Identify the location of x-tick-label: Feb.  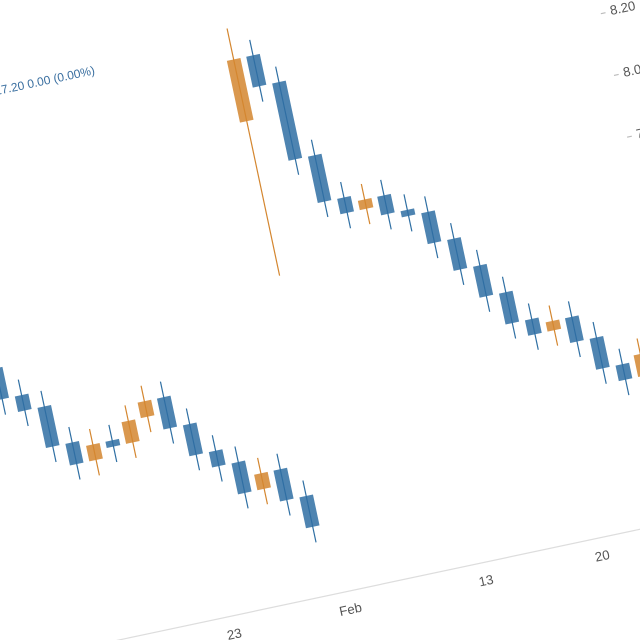
(350, 609).